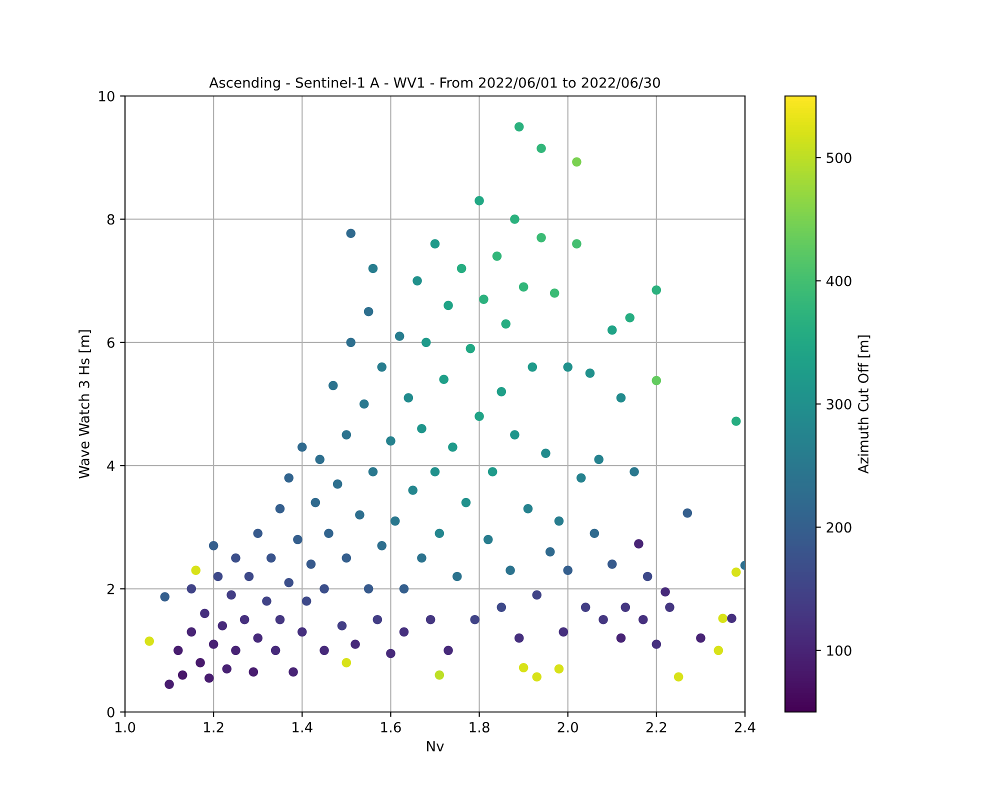 The image size is (1000, 800). Describe the element at coordinates (839, 527) in the screenshot. I see `color-bar-label: 200` at that location.